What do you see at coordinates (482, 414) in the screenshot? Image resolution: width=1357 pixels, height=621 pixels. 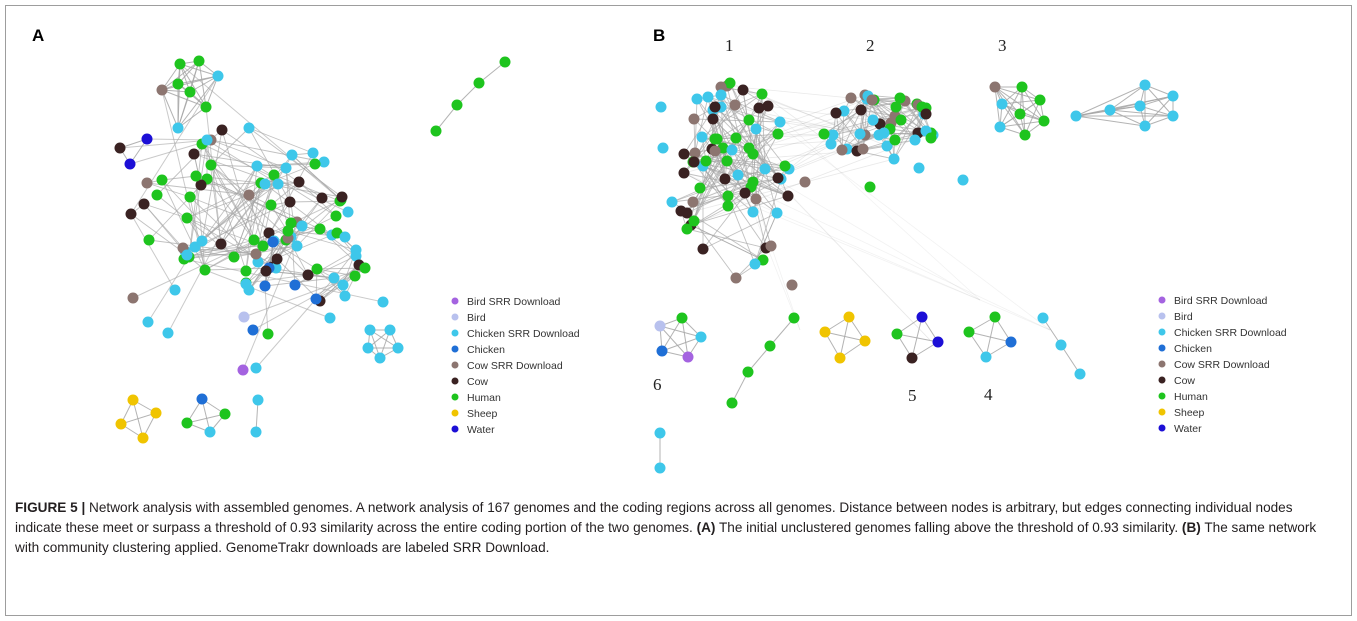 I see `legend-a-label-sheep: Sheep` at bounding box center [482, 414].